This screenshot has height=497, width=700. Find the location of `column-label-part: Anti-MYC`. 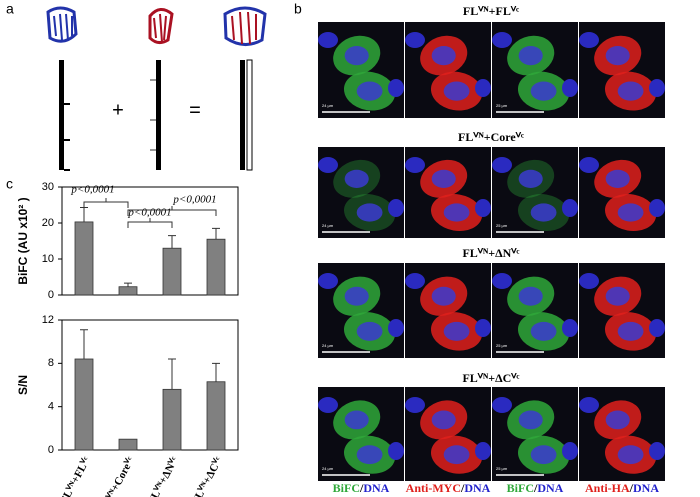

column-label-part: Anti-MYC is located at coordinates (433, 488).